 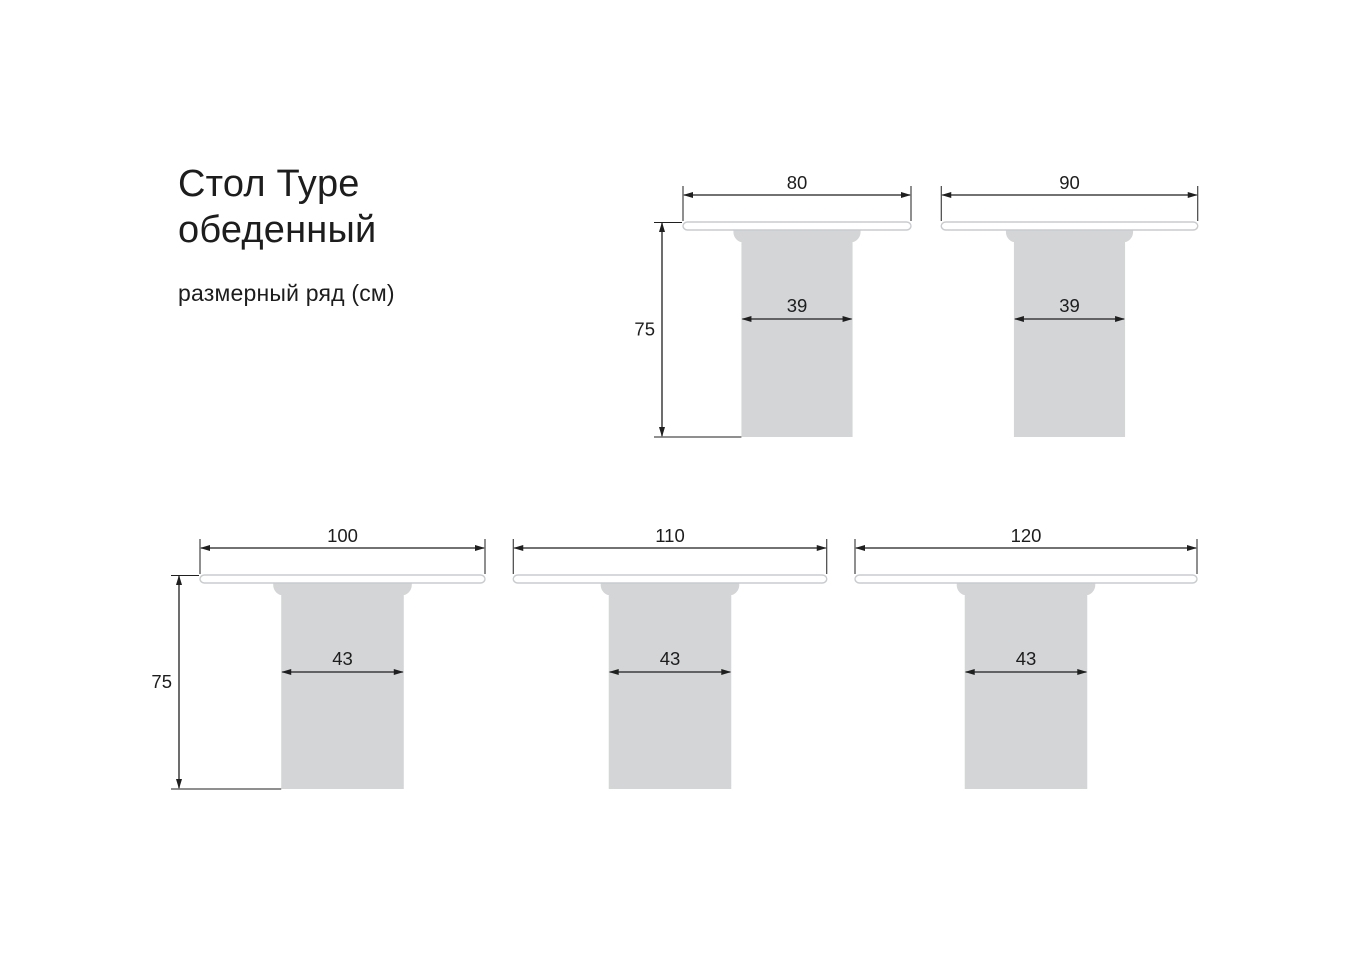 What do you see at coordinates (286, 293) in the screenshot?
I see `page-subtitle: размерный ряд (см)` at bounding box center [286, 293].